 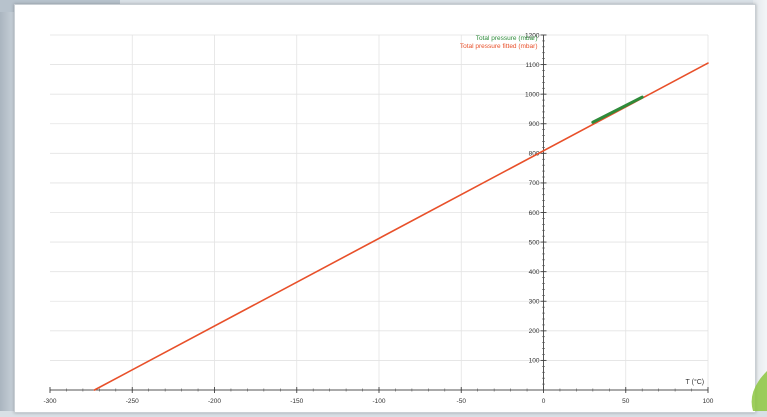 What do you see at coordinates (534, 242) in the screenshot?
I see `y-tick-label: 500` at bounding box center [534, 242].